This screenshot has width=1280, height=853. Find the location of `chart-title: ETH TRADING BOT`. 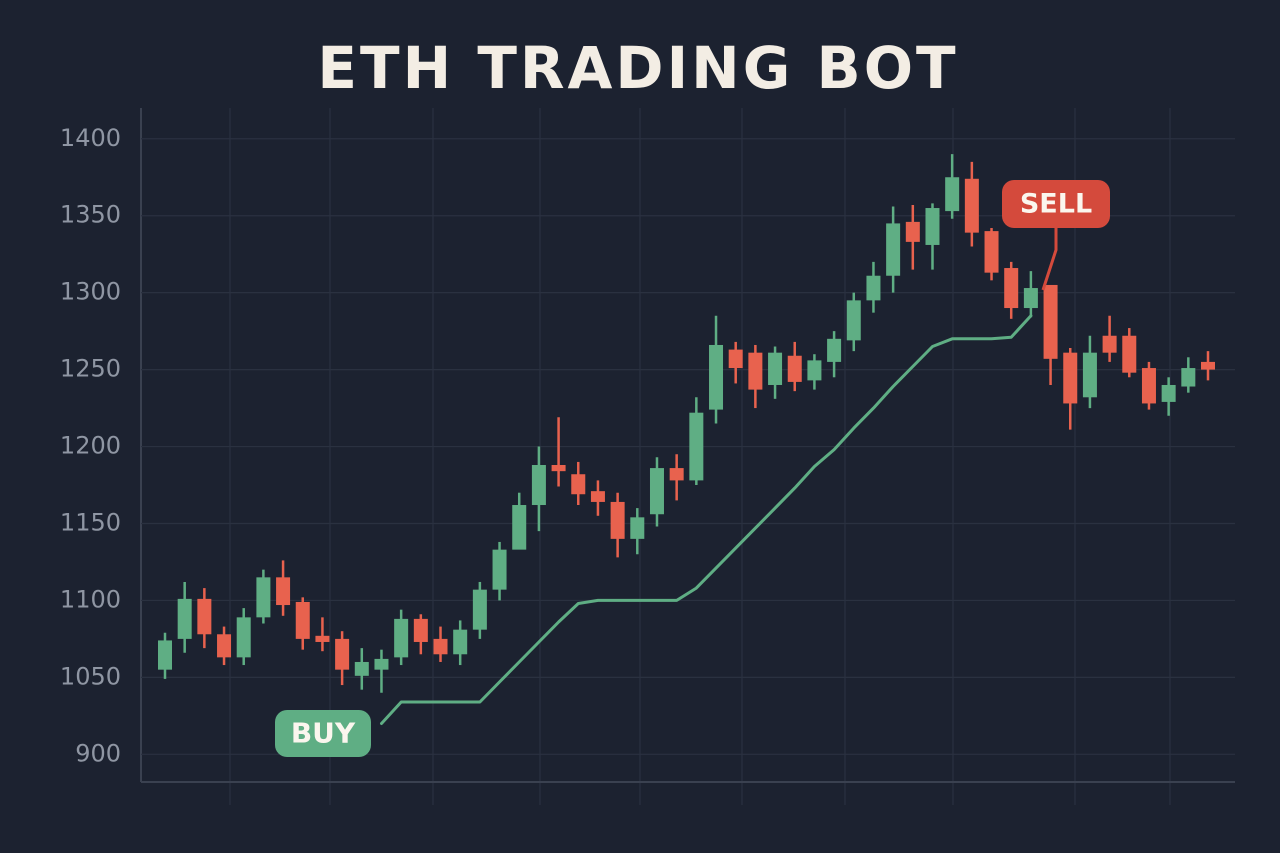

chart-title: ETH TRADING BOT is located at coordinates (637, 68).